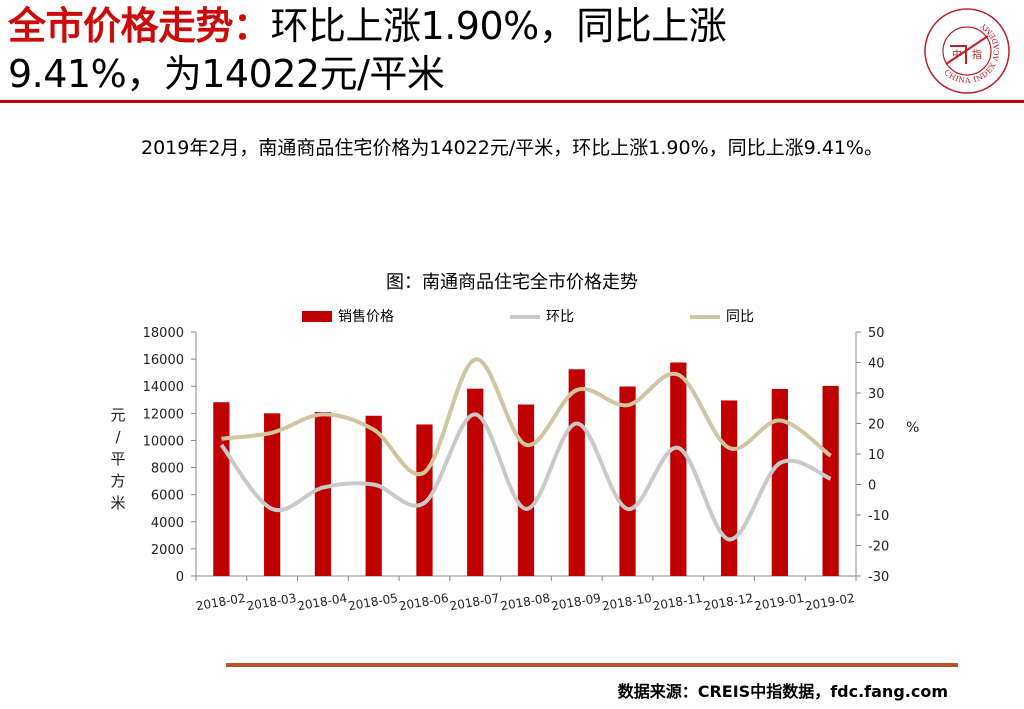  What do you see at coordinates (167, 523) in the screenshot?
I see `y-tick-label-left: 4000` at bounding box center [167, 523].